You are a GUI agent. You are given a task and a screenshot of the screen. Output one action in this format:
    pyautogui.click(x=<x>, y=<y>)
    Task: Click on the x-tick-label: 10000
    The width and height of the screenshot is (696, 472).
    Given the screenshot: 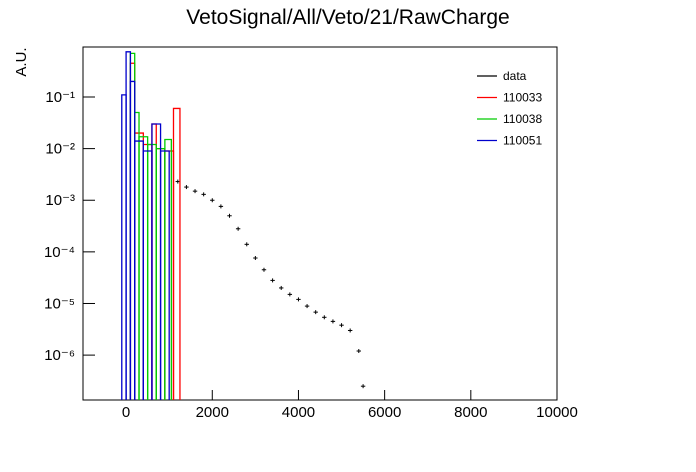 What is the action you would take?
    pyautogui.click(x=557, y=412)
    